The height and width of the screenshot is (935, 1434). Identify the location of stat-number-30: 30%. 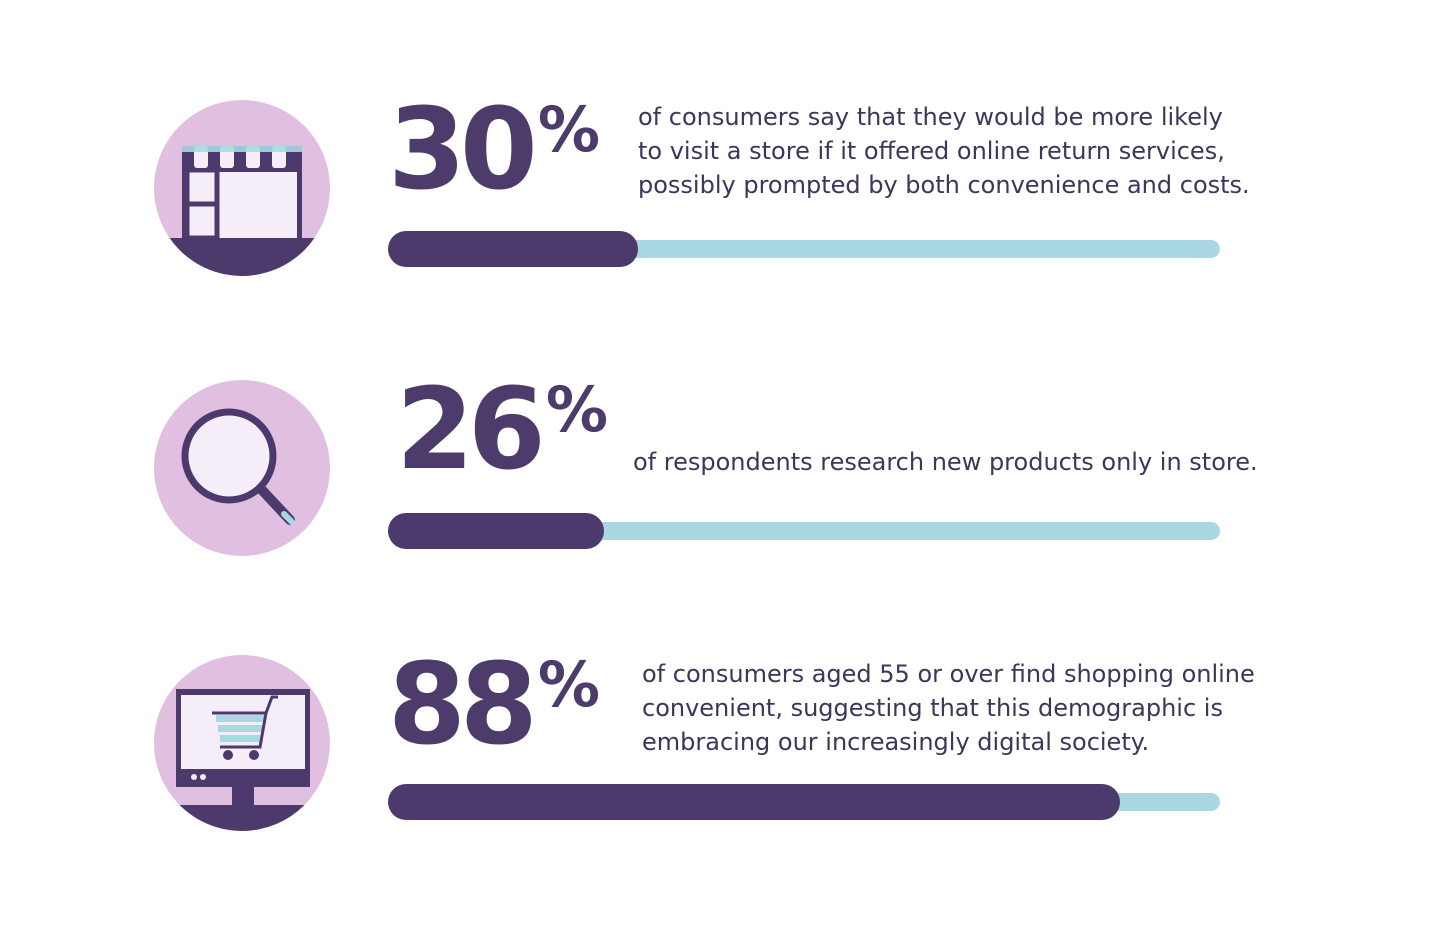
(494, 150).